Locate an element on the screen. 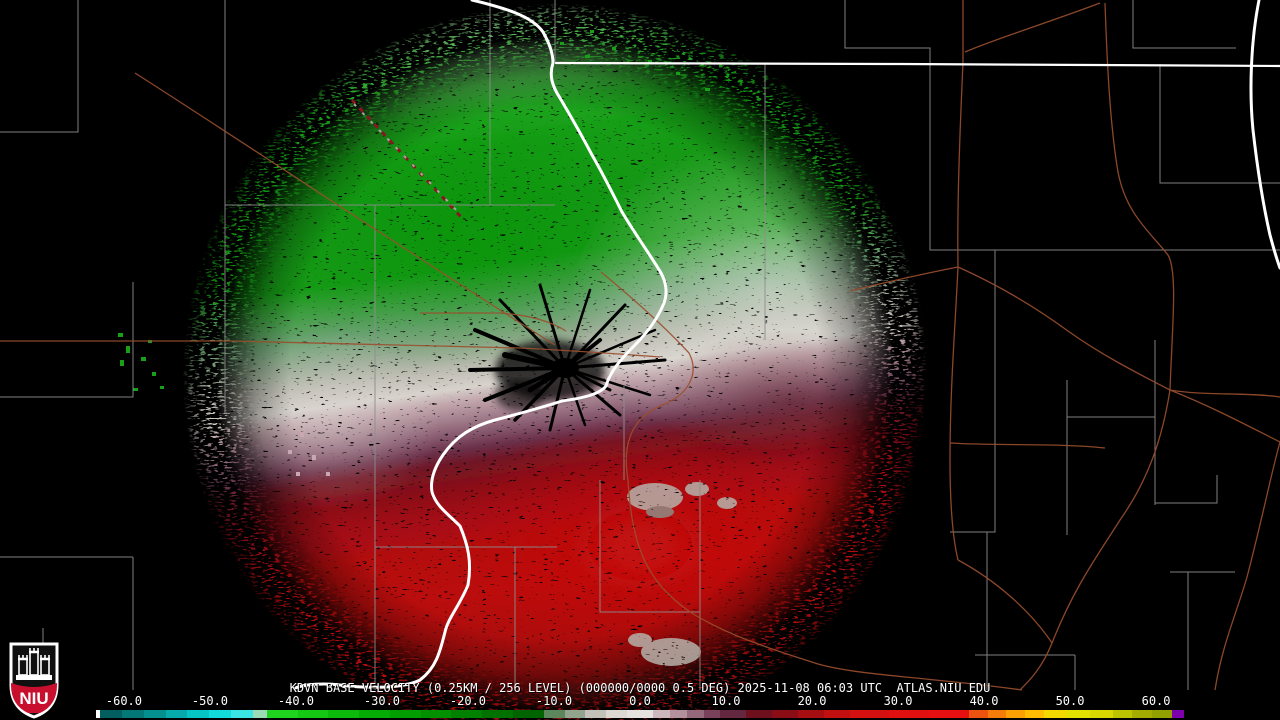  colorbar-tick-label: 10.0 is located at coordinates (726, 701).